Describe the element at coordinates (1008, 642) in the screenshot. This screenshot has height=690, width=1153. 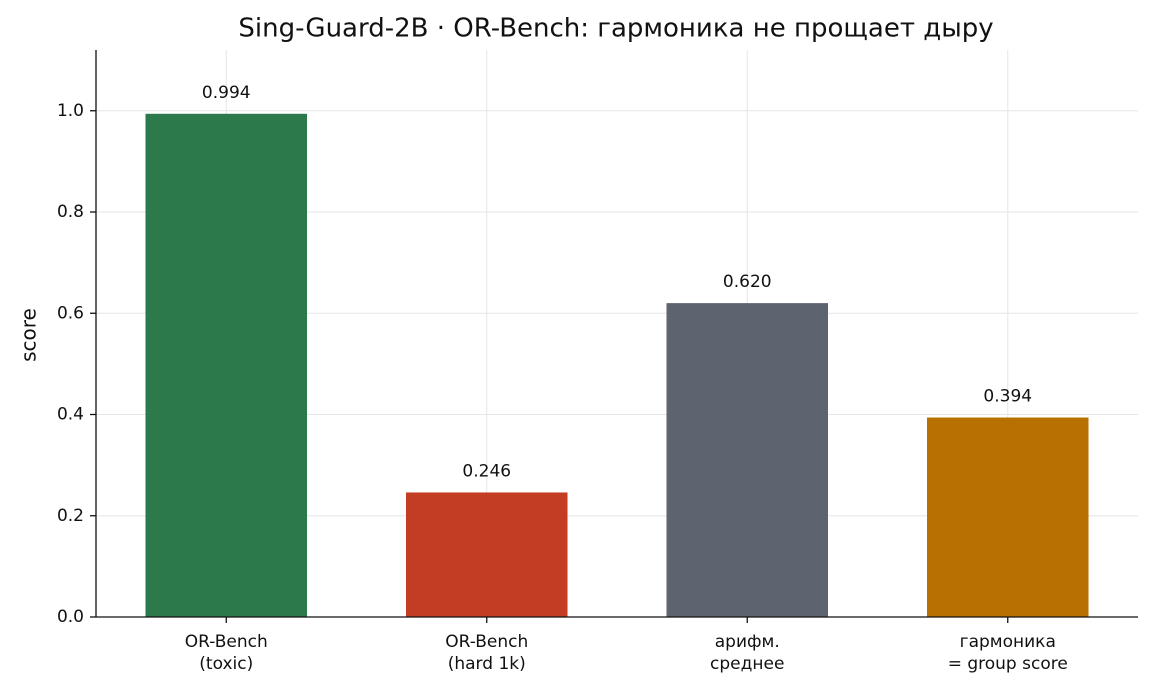
I see `x-tick-label-line: гармоника` at that location.